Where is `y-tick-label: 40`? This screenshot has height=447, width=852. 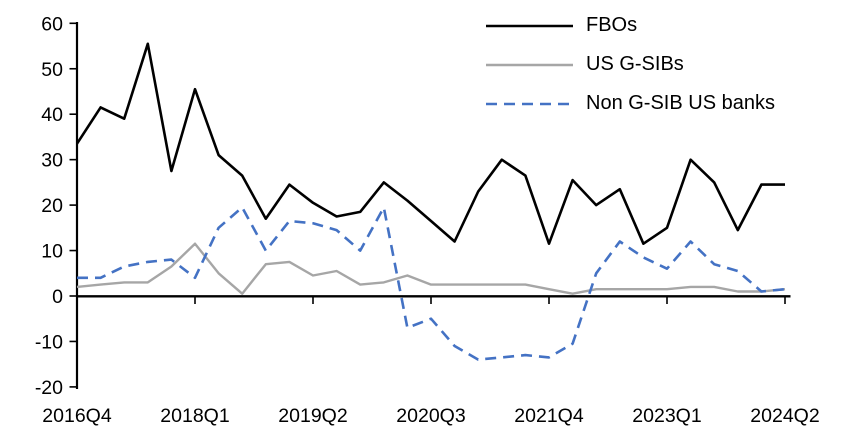 y-tick-label: 40 is located at coordinates (52, 115).